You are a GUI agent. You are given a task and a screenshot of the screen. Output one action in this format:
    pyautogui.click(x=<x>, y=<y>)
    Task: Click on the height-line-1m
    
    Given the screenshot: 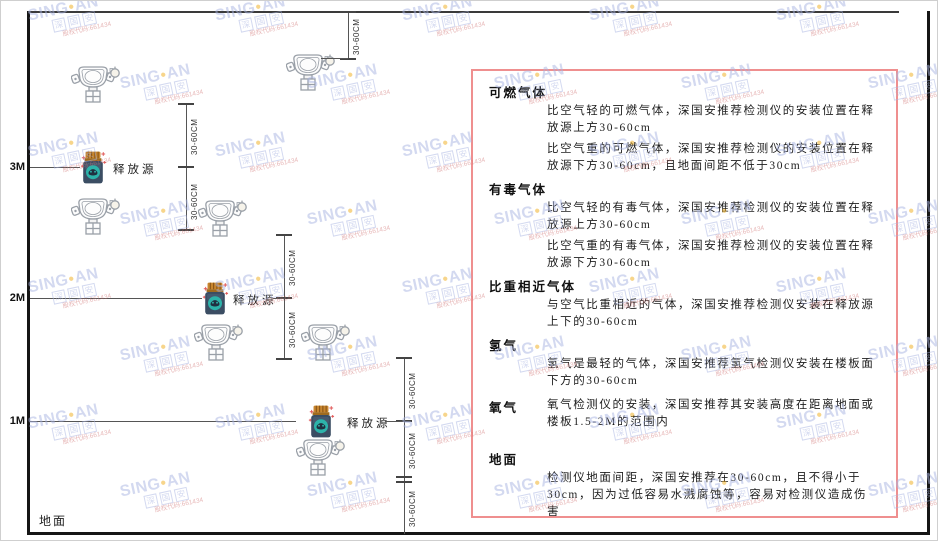 What is the action you would take?
    pyautogui.click(x=163, y=421)
    